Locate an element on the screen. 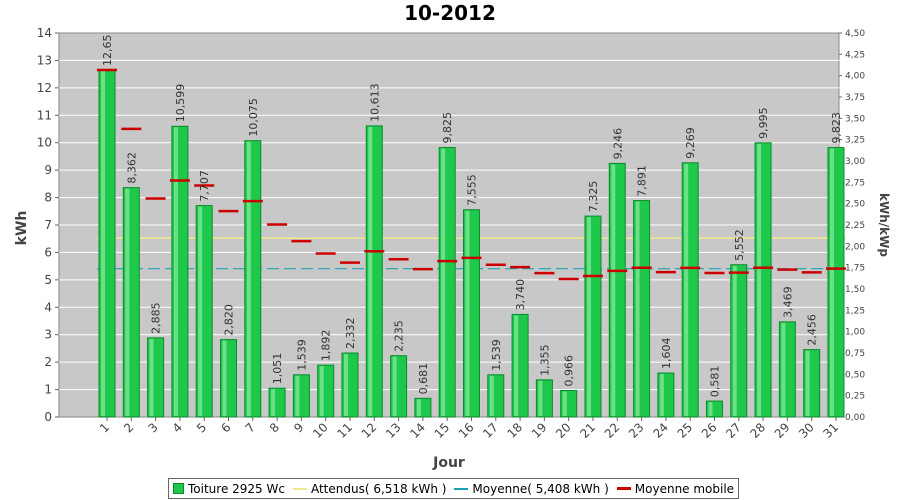 The image size is (900, 500). data-label: 1,604 is located at coordinates (666, 354).